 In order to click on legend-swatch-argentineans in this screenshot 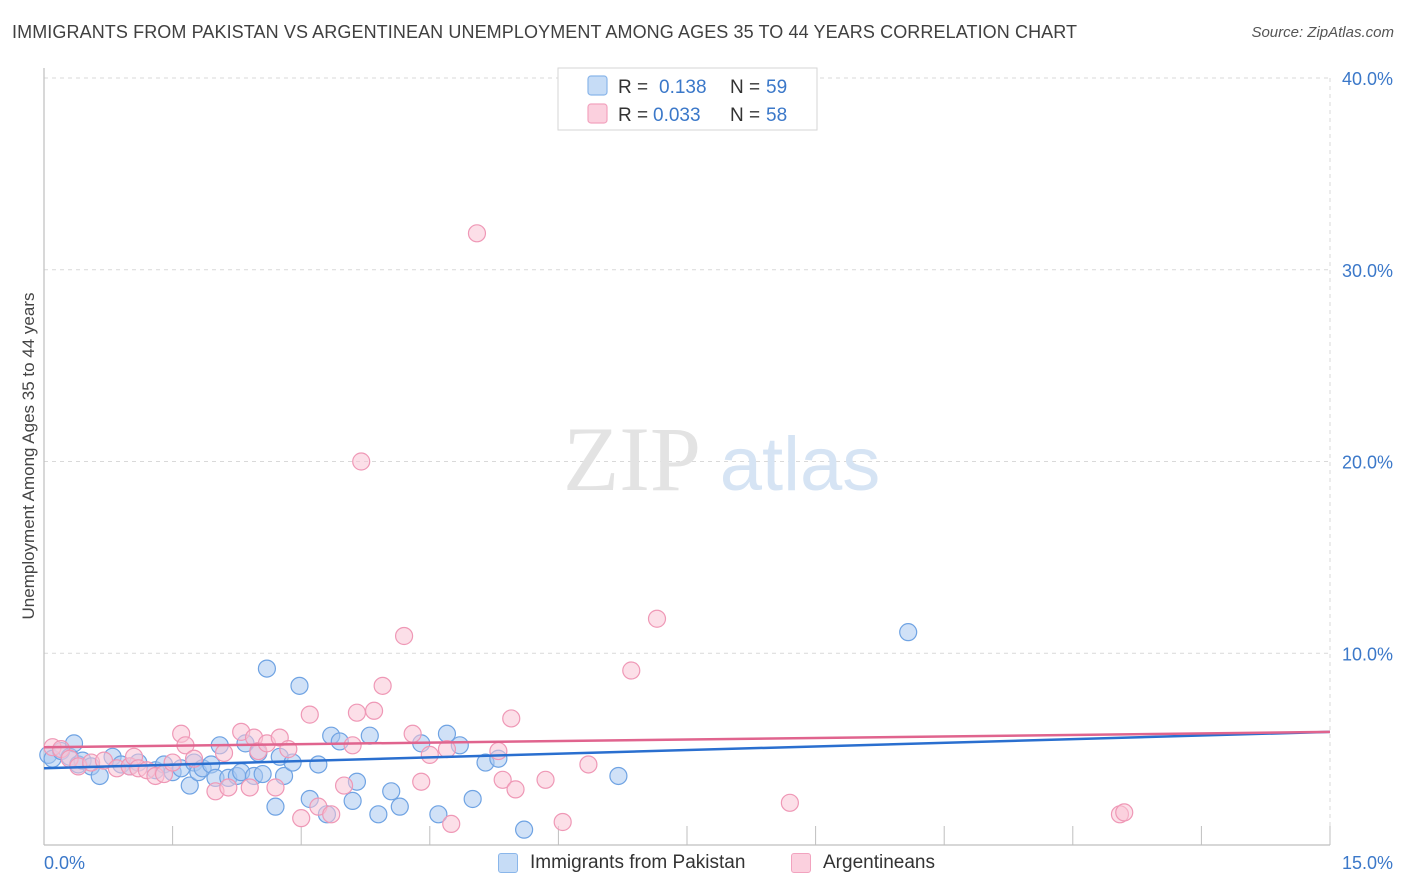, I will do `click(597, 113)`.